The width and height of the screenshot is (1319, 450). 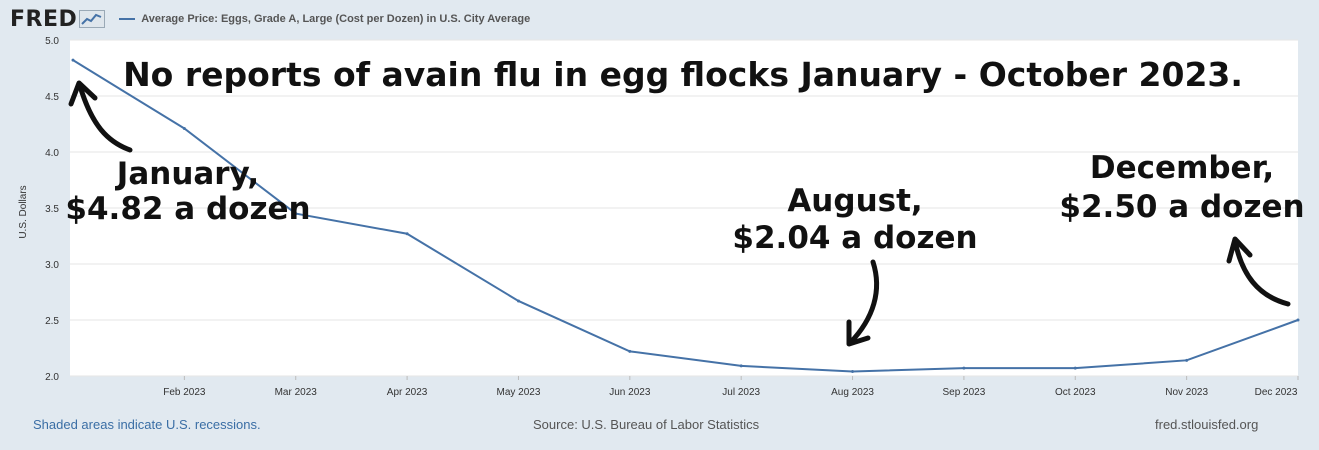 What do you see at coordinates (52, 97) in the screenshot?
I see `y-tick-label: 4.5` at bounding box center [52, 97].